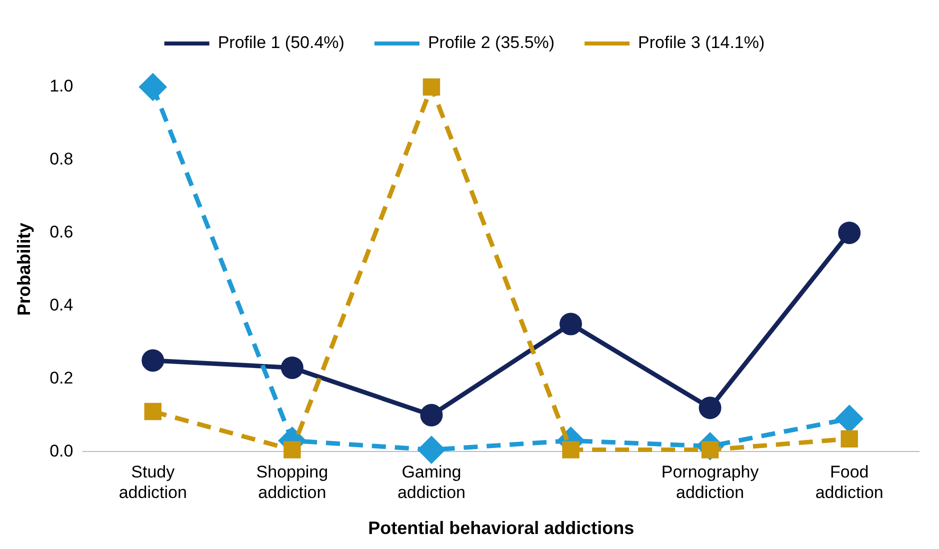  What do you see at coordinates (62, 86) in the screenshot?
I see `y-tick-label: 1.0` at bounding box center [62, 86].